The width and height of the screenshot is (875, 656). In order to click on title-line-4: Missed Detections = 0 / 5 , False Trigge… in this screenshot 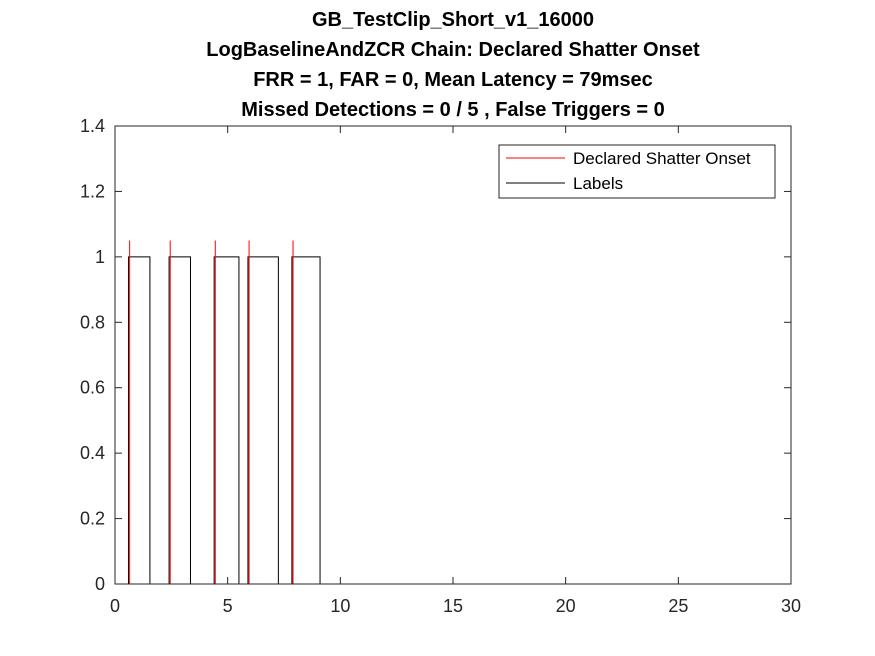, I will do `click(453, 110)`.